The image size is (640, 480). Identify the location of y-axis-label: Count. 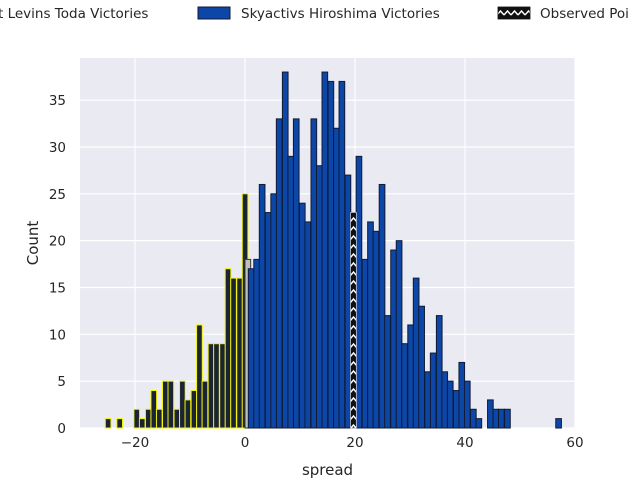
(33, 243).